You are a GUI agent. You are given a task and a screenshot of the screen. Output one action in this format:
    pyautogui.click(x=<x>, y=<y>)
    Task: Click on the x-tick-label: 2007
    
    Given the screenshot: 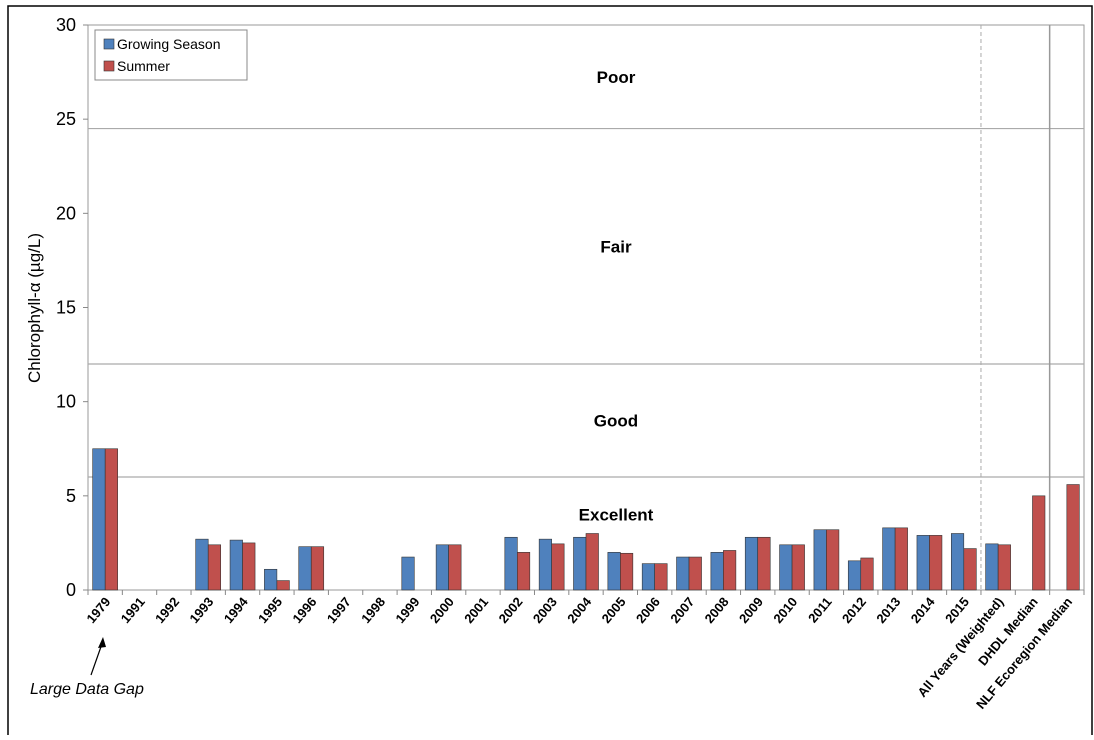 What is the action you would take?
    pyautogui.click(x=682, y=610)
    